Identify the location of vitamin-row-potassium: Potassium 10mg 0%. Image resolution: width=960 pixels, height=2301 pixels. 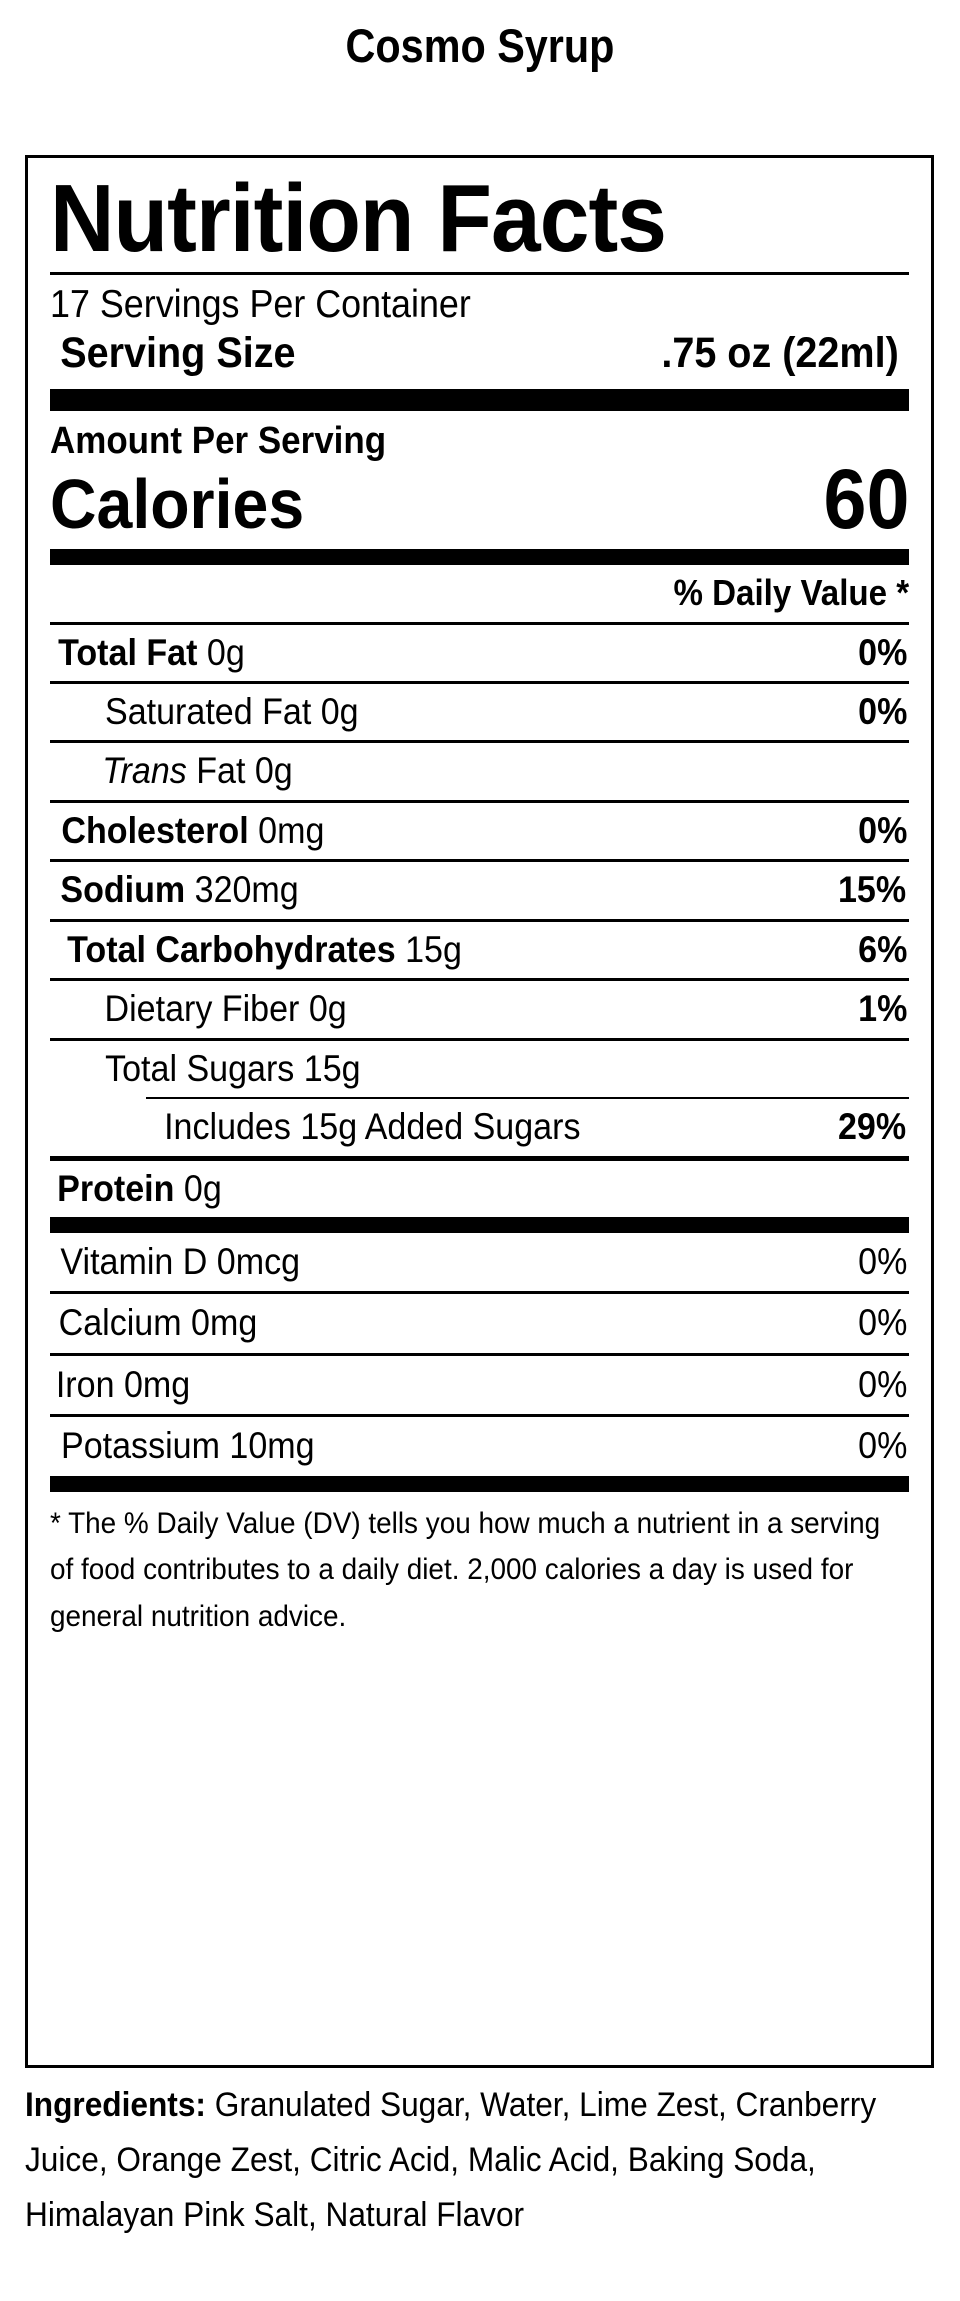
(479, 1446).